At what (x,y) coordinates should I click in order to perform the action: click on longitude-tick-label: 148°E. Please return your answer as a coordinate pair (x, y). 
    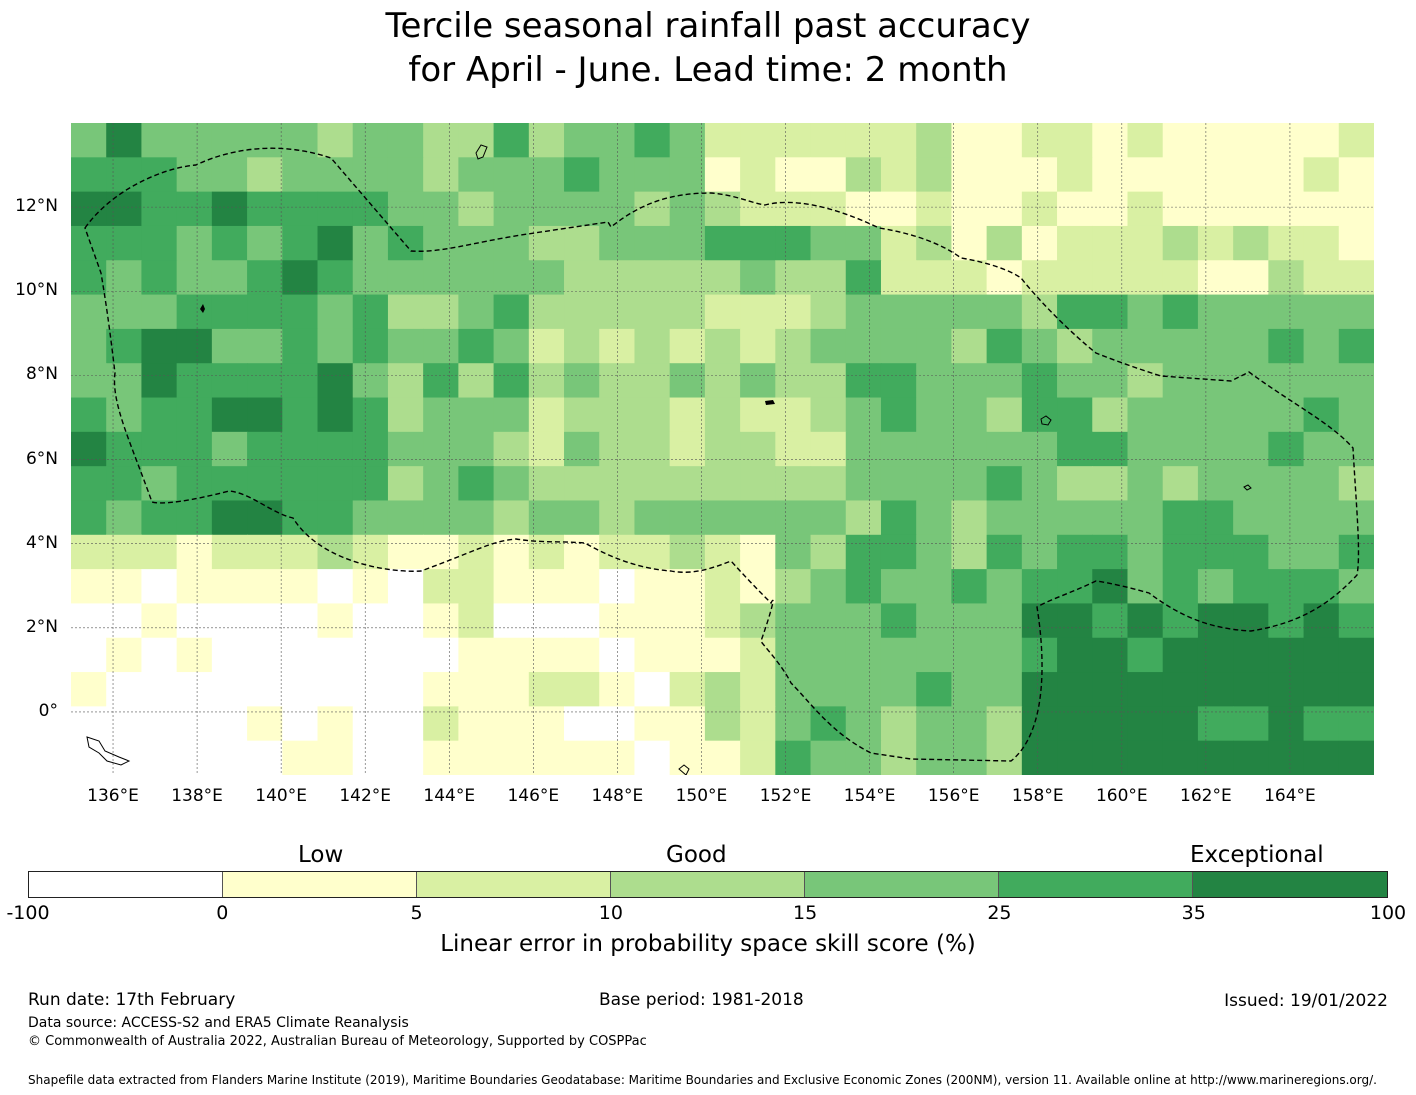
    Looking at the image, I should click on (617, 796).